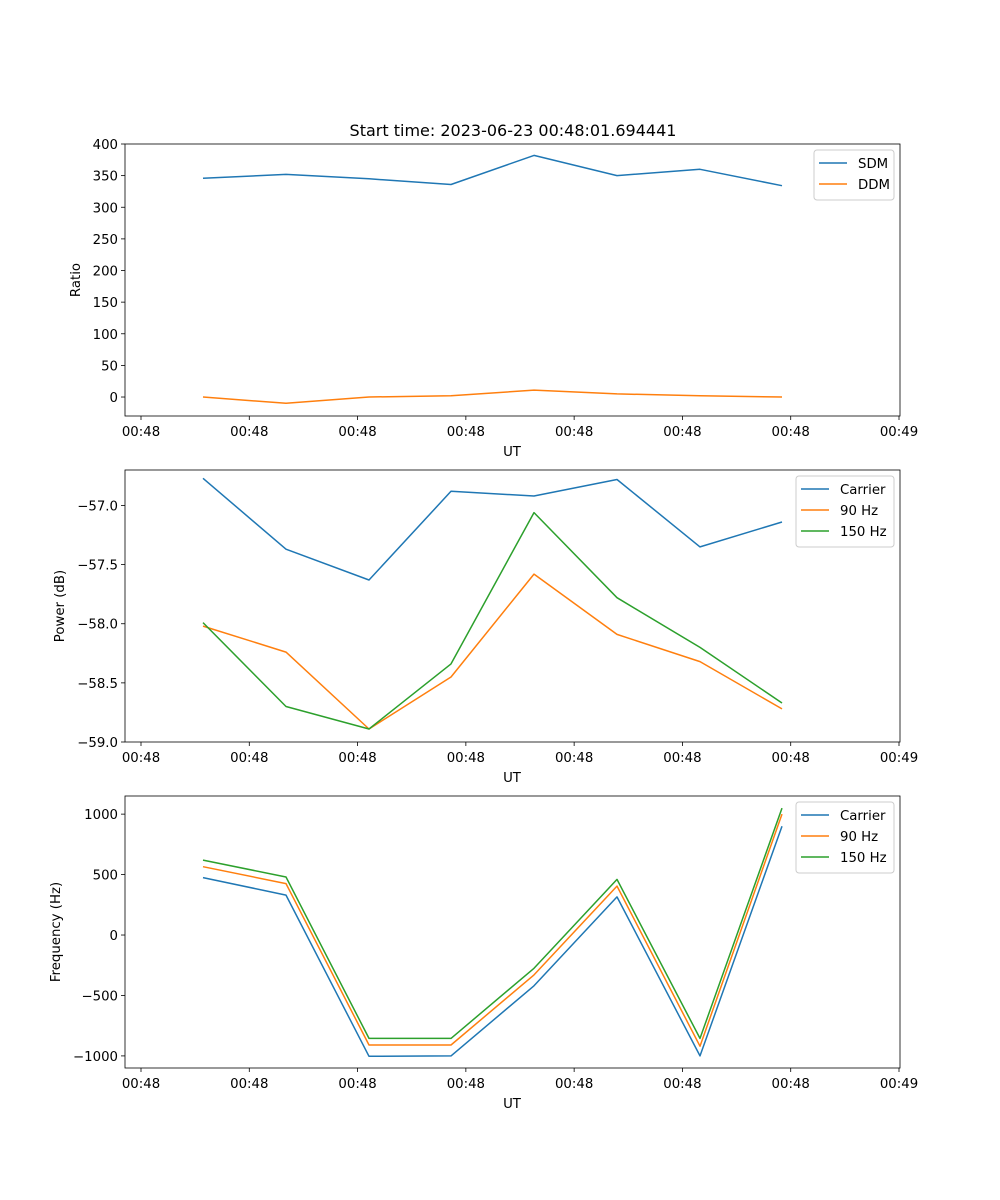  What do you see at coordinates (109, 366) in the screenshot?
I see `y-tick-label: 50` at bounding box center [109, 366].